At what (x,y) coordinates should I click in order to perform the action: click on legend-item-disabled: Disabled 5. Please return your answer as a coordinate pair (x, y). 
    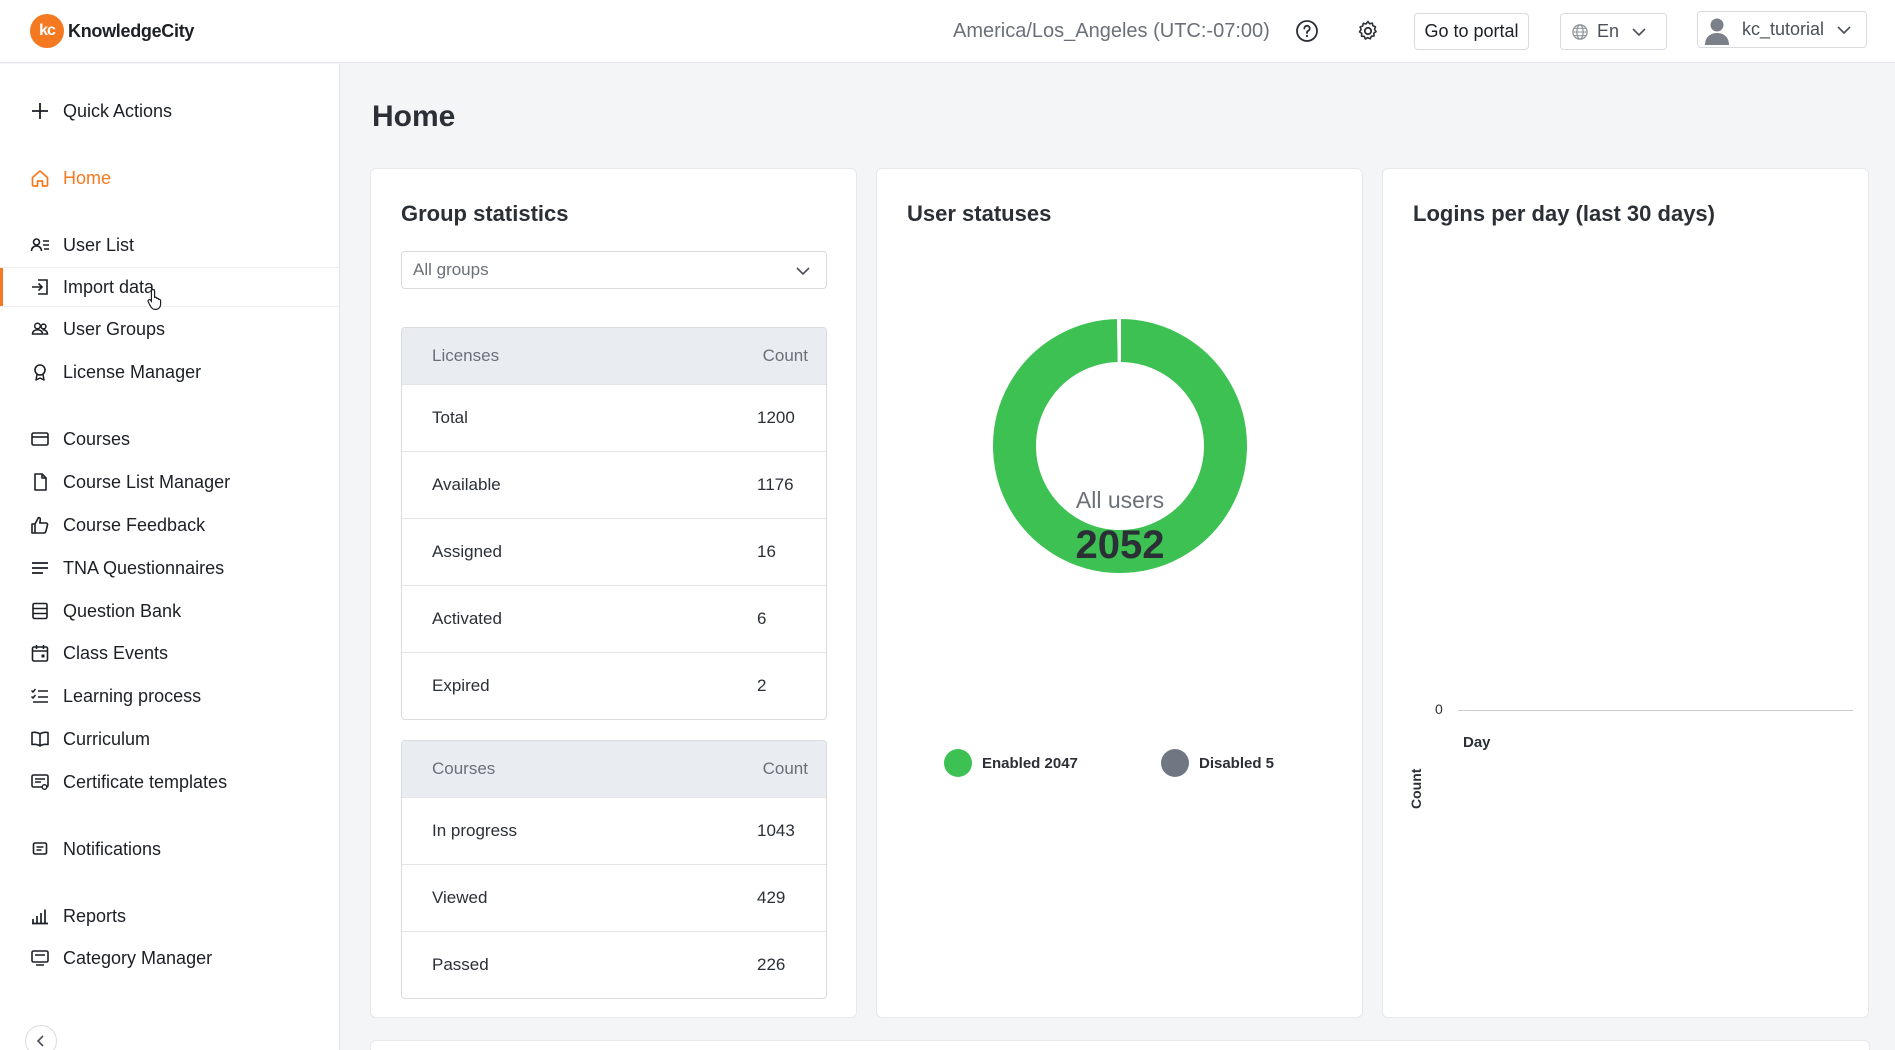
    Looking at the image, I should click on (1217, 763).